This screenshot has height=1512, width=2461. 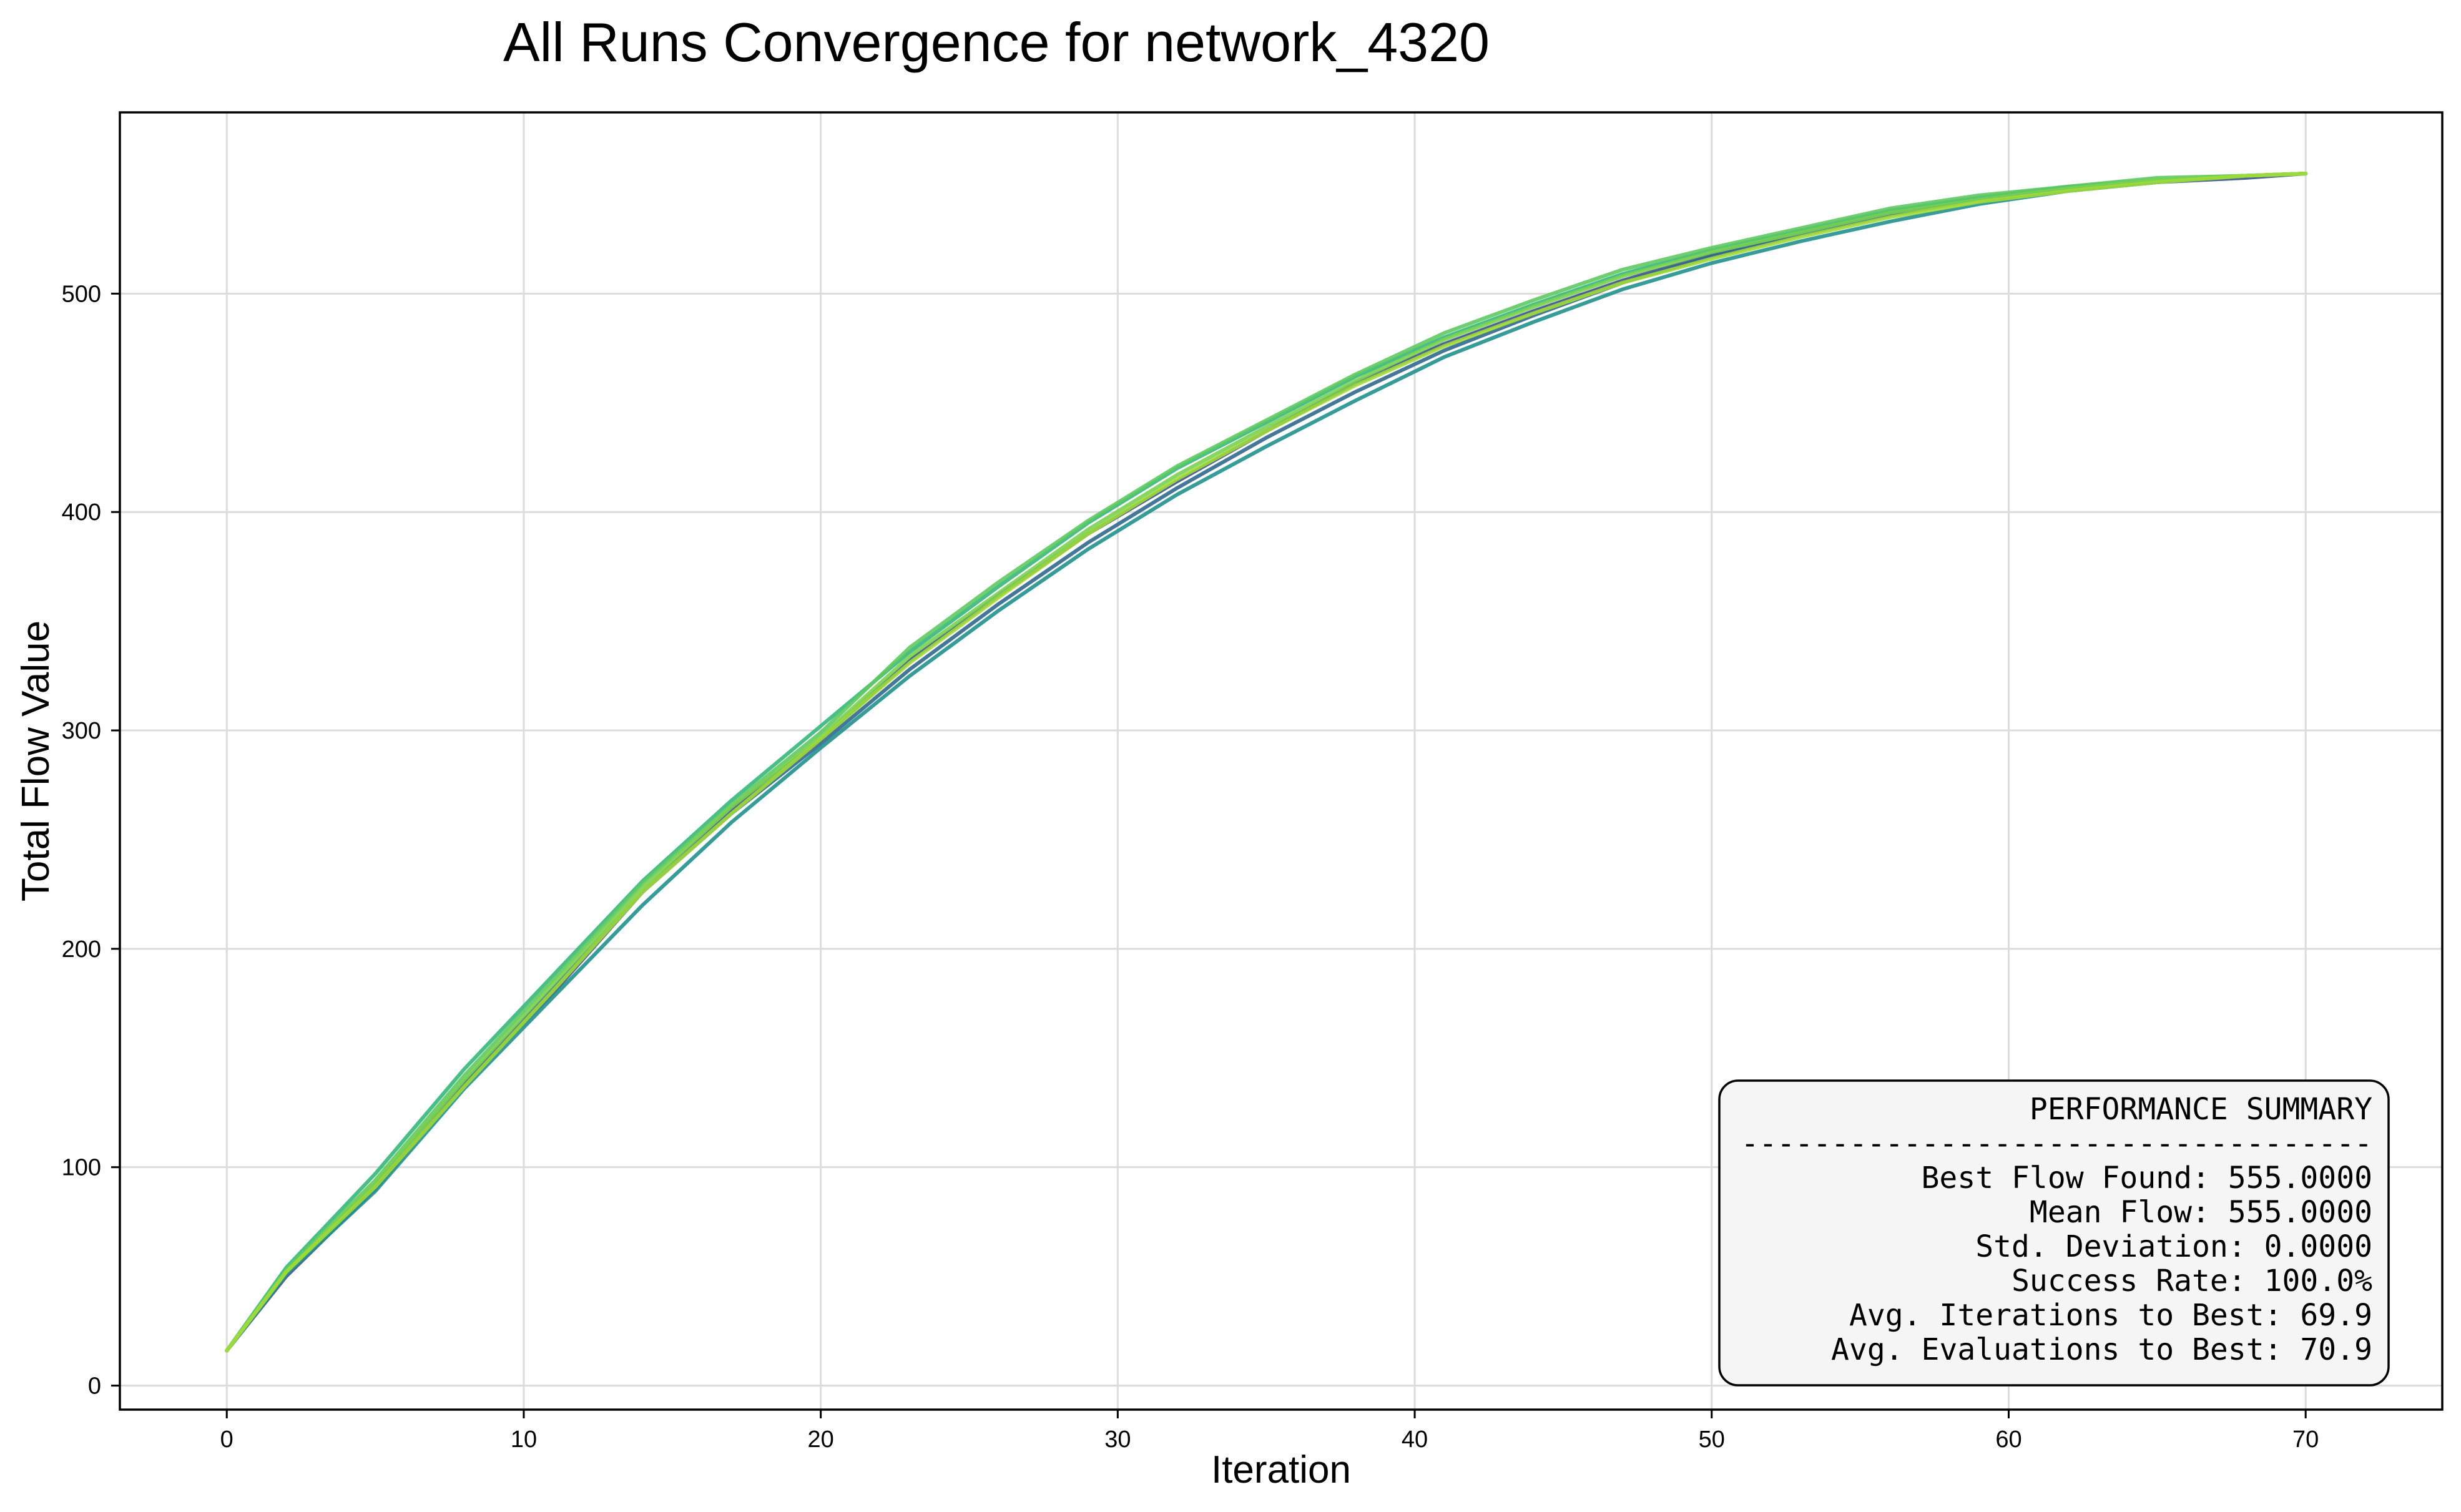 What do you see at coordinates (2008, 1440) in the screenshot?
I see `x-tick-label: 60` at bounding box center [2008, 1440].